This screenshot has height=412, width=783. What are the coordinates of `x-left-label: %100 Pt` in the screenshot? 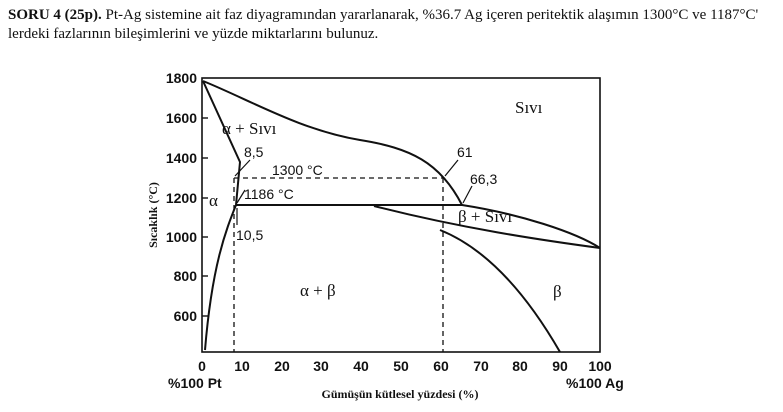 It's located at (195, 383).